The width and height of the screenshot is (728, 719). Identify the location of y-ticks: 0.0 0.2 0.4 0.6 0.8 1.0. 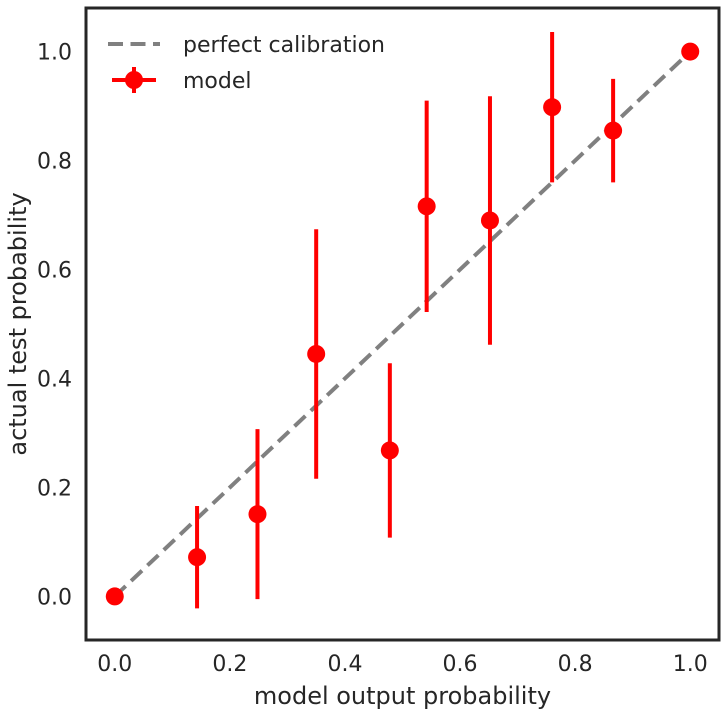
(54, 326).